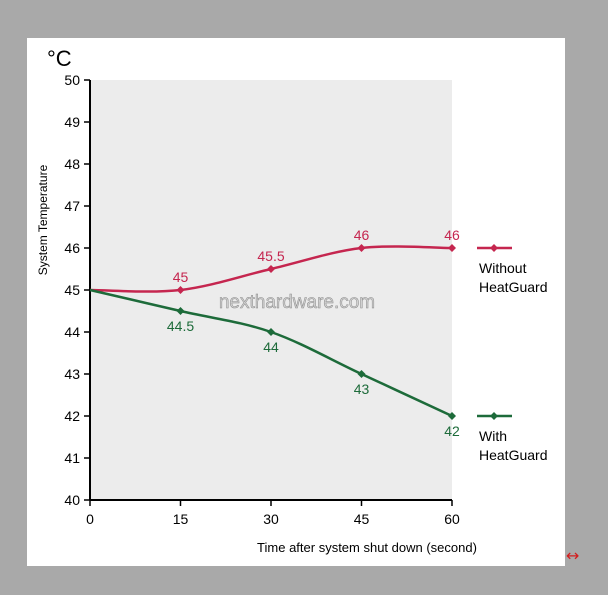  What do you see at coordinates (271, 519) in the screenshot?
I see `x-tick-label: 30` at bounding box center [271, 519].